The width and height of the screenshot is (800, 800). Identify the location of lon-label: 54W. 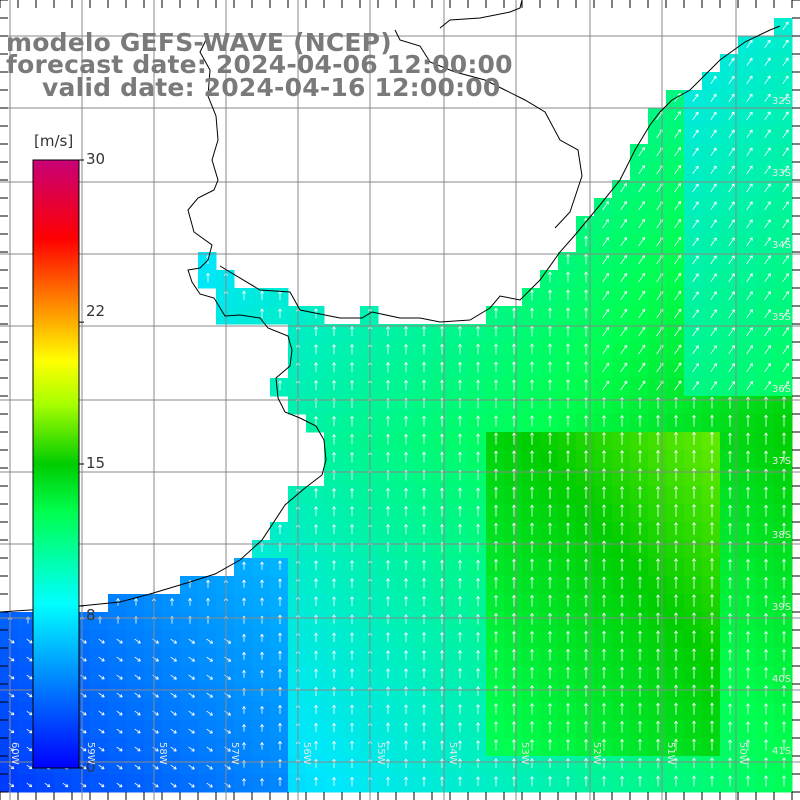
(452, 753).